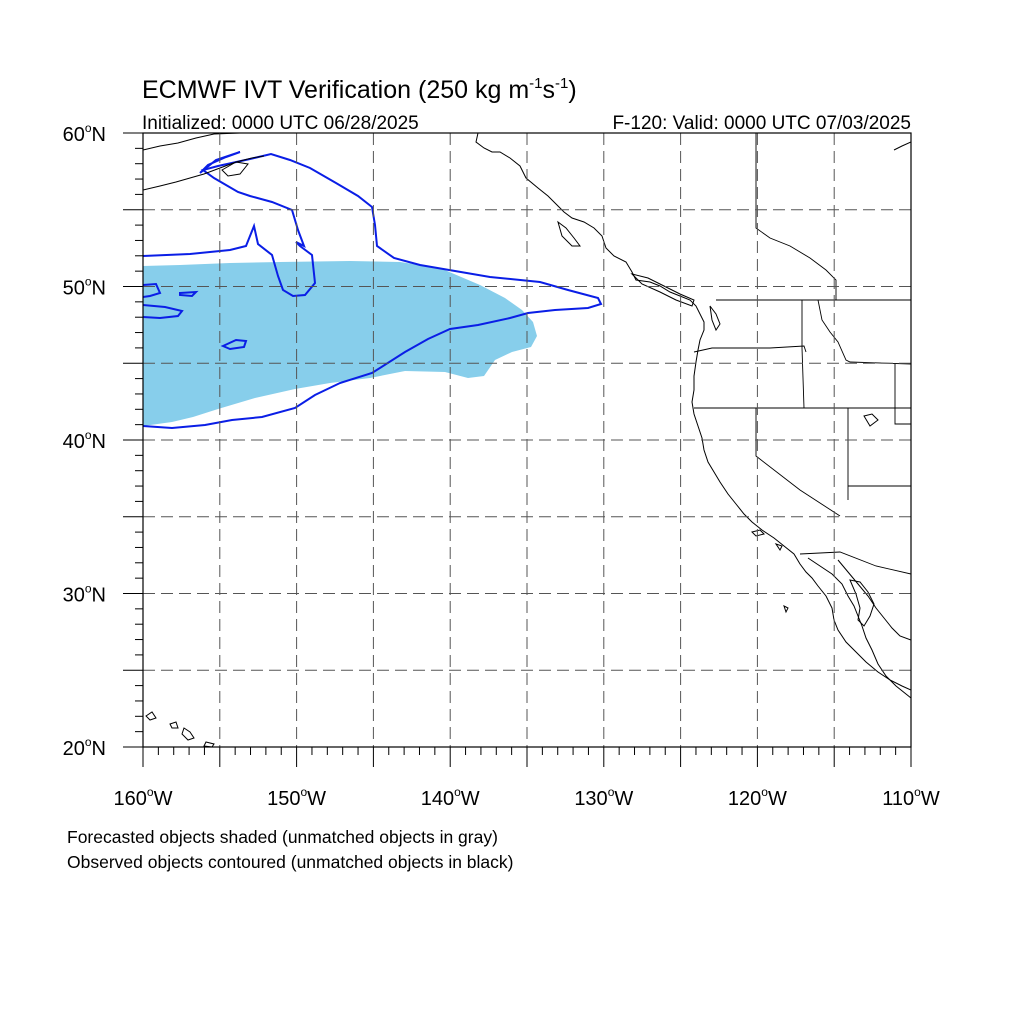 This screenshot has width=1024, height=1024. What do you see at coordinates (189, 294) in the screenshot?
I see `observed-object-contour-dash` at bounding box center [189, 294].